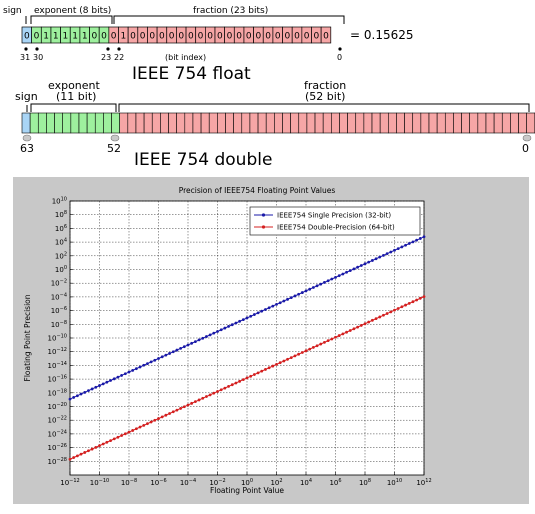 The width and height of the screenshot is (535, 514). Describe the element at coordinates (59, 296) in the screenshot. I see `y-tick-label: 10⁻⁴` at that location.